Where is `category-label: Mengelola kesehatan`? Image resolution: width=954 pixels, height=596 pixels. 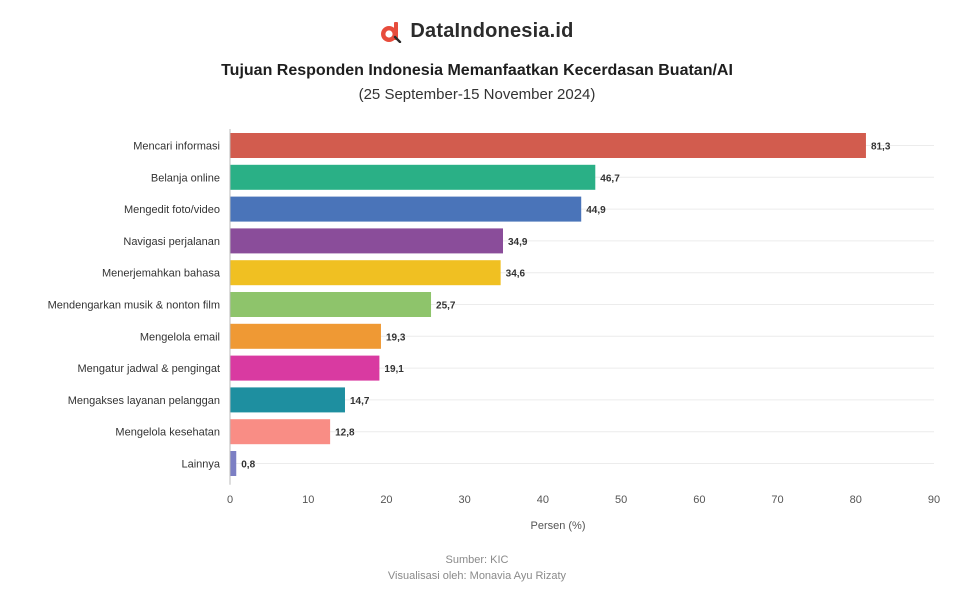 category-label: Mengelola kesehatan is located at coordinates (167, 433).